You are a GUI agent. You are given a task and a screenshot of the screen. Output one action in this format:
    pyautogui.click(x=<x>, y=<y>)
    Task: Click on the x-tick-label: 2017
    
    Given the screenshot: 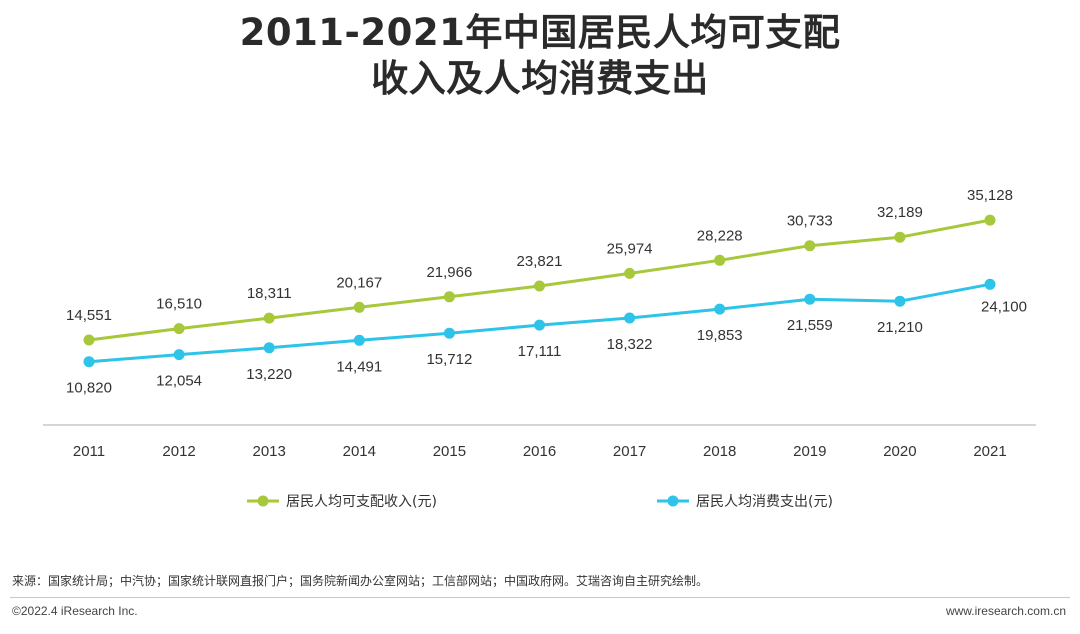 What is the action you would take?
    pyautogui.click(x=629, y=451)
    